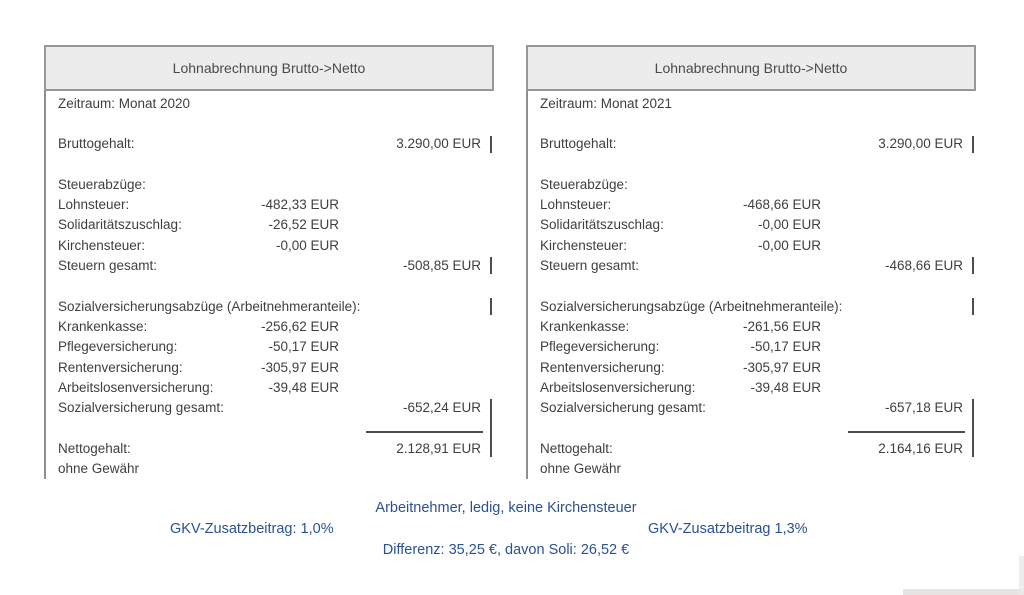  Describe the element at coordinates (270, 448) in the screenshot. I see `row-nettogehalt: Nettogehalt: 2.128,91 EUR` at that location.